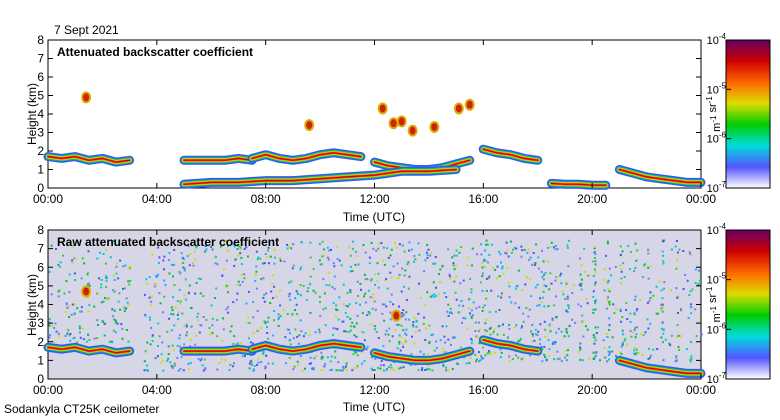 The width and height of the screenshot is (780, 420). What do you see at coordinates (40, 133) in the screenshot?
I see `y-tick-label: 3` at bounding box center [40, 133].